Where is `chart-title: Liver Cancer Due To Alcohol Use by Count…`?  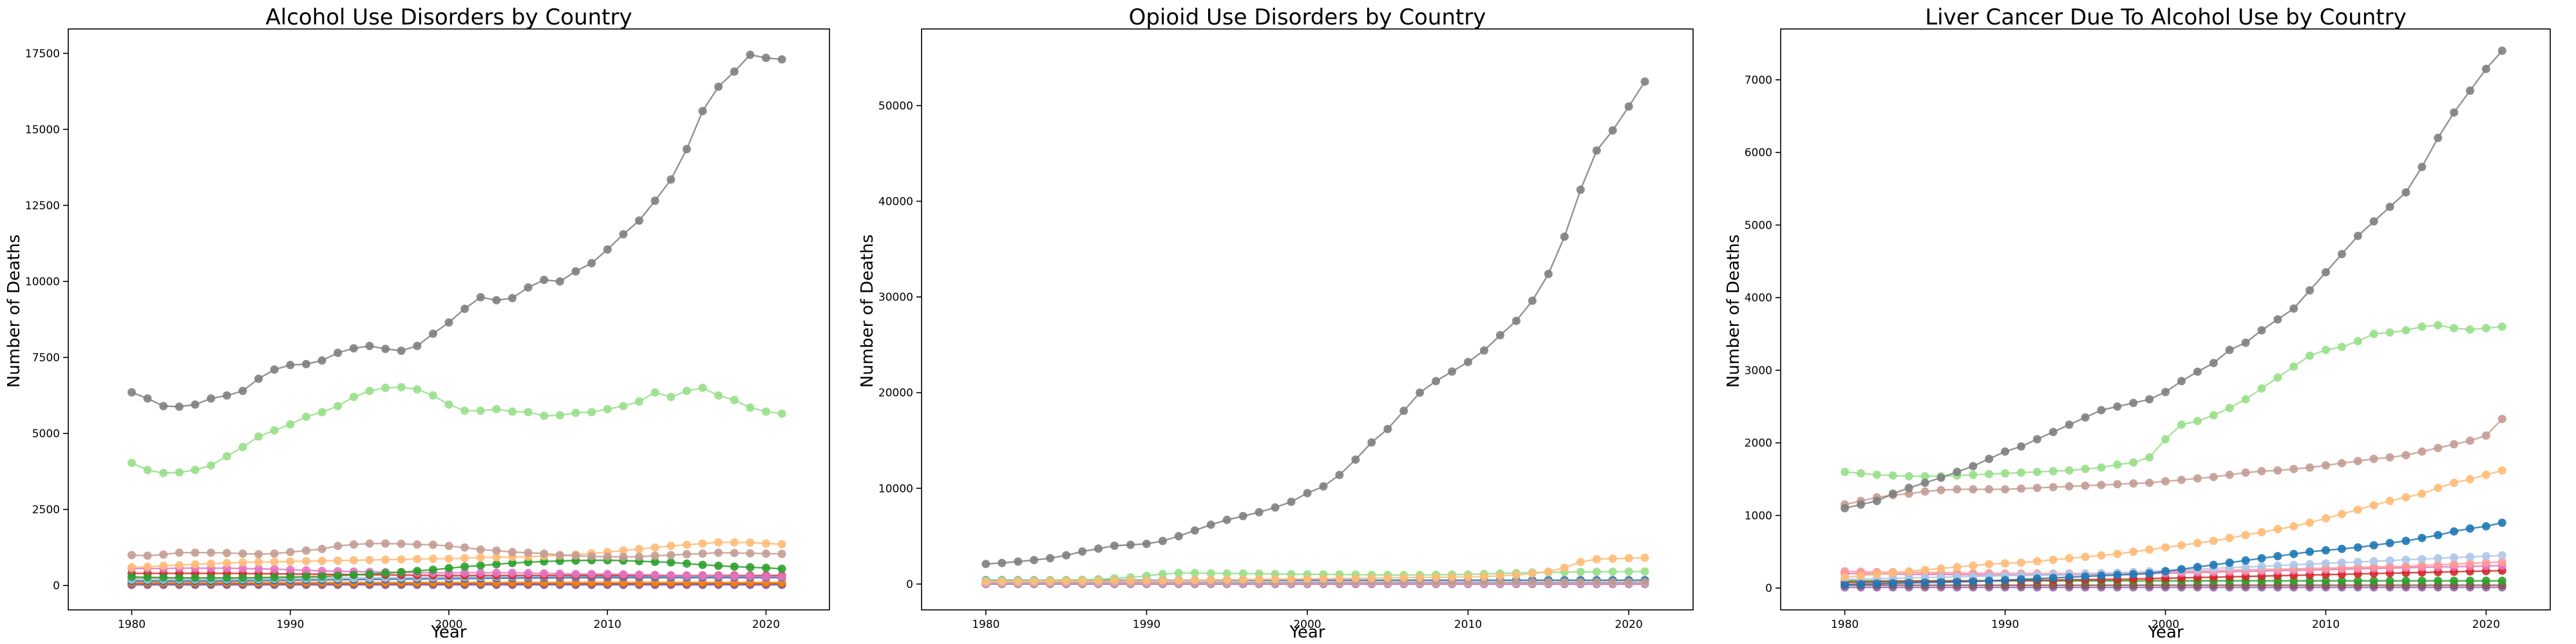 chart-title: Liver Cancer Due To Alcohol Use by Count… is located at coordinates (2166, 17).